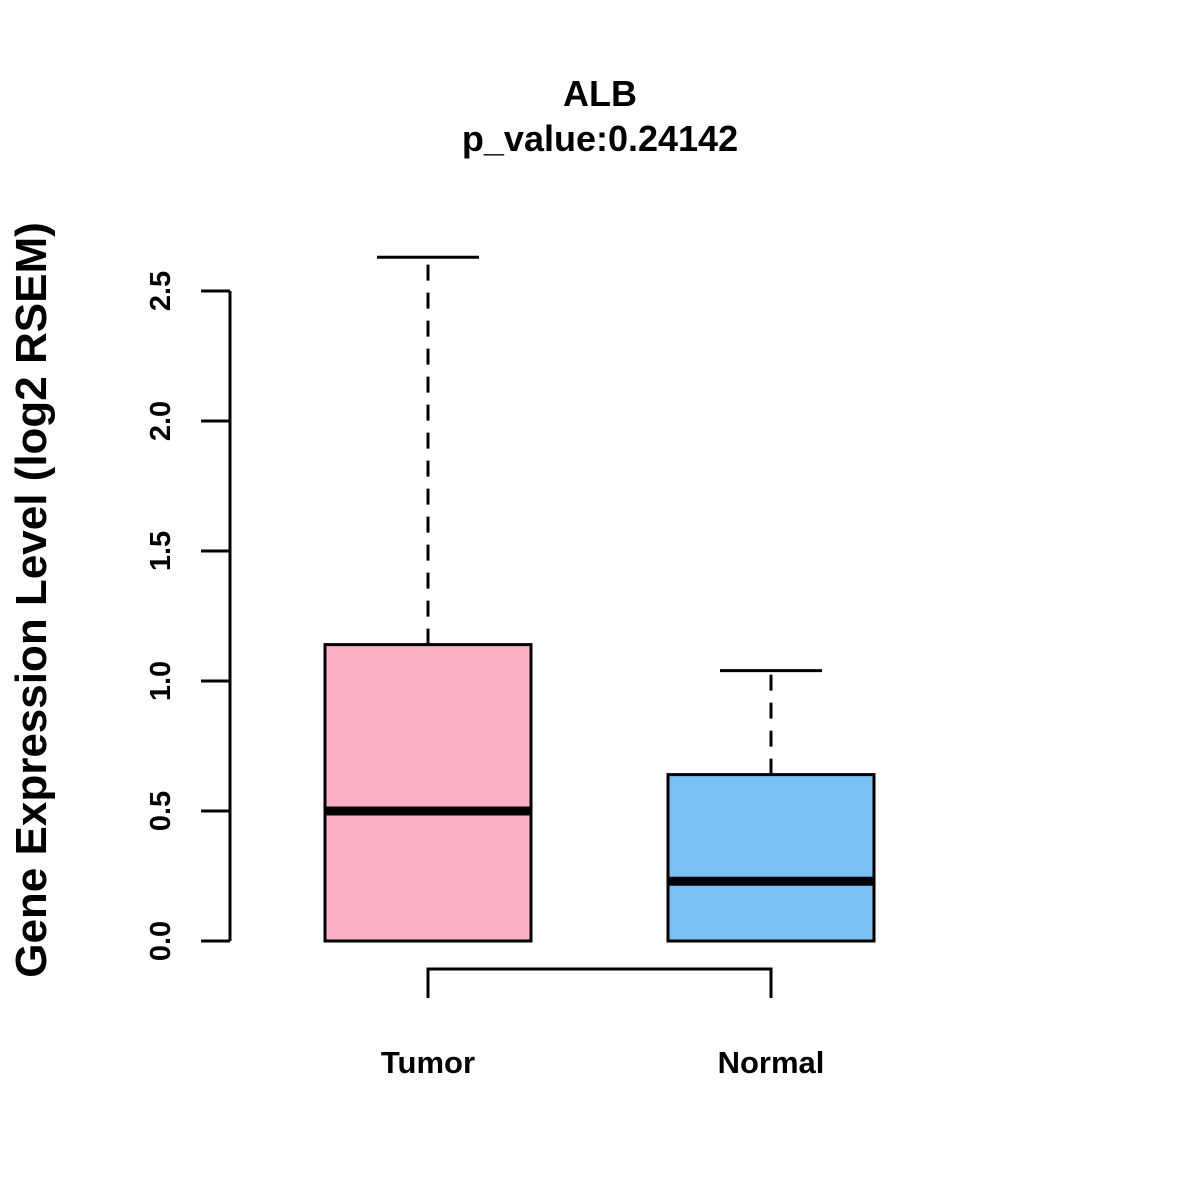 The width and height of the screenshot is (1200, 1200). Describe the element at coordinates (161, 941) in the screenshot. I see `y-tick-label: 0.0` at that location.